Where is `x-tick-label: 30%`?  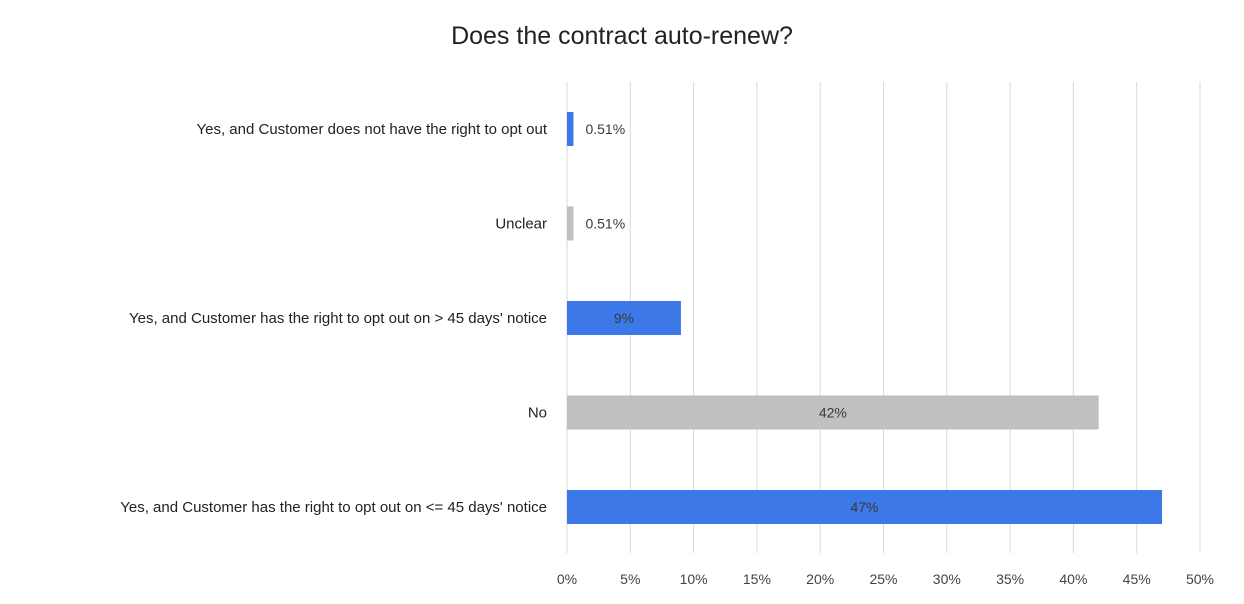
x-tick-label: 30% is located at coordinates (947, 579).